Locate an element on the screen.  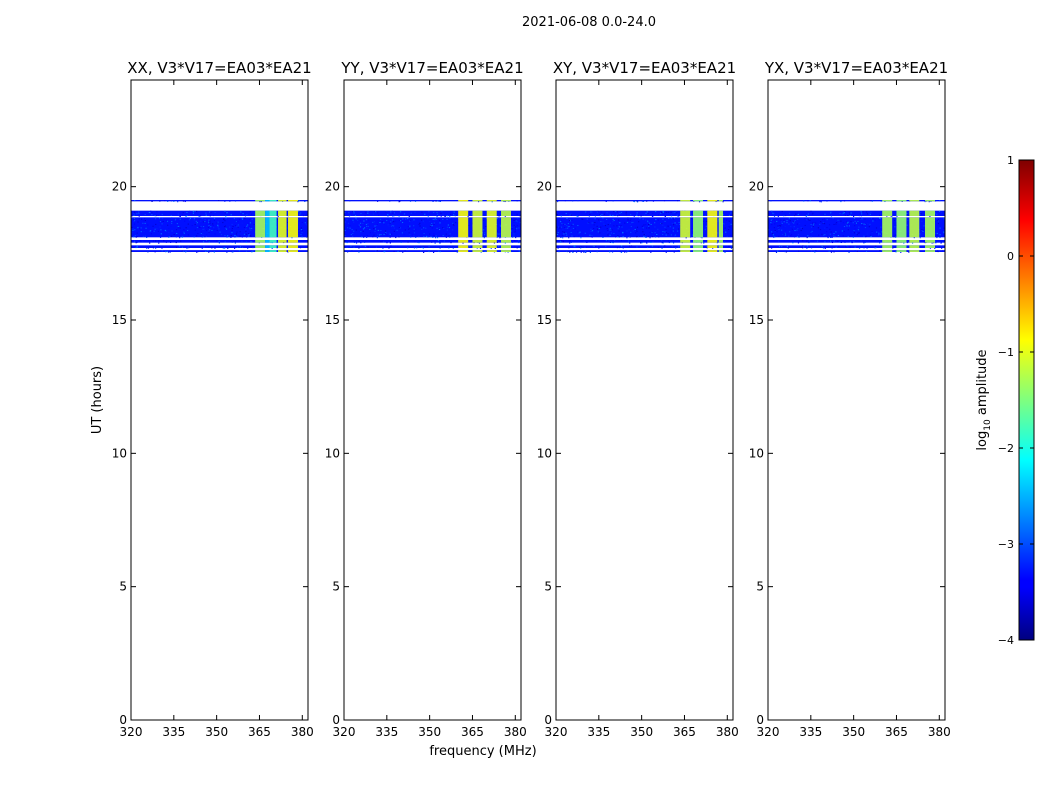
x-tick-label: 320 is located at coordinates (768, 732).